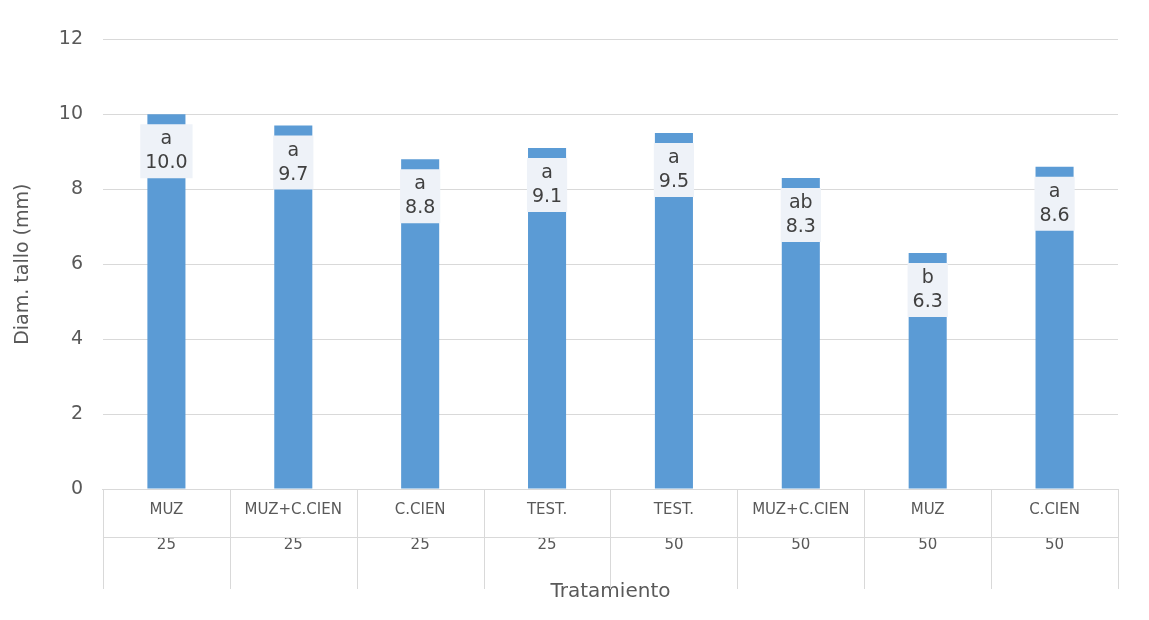  What do you see at coordinates (76, 262) in the screenshot?
I see `y-tick-label: 6` at bounding box center [76, 262].